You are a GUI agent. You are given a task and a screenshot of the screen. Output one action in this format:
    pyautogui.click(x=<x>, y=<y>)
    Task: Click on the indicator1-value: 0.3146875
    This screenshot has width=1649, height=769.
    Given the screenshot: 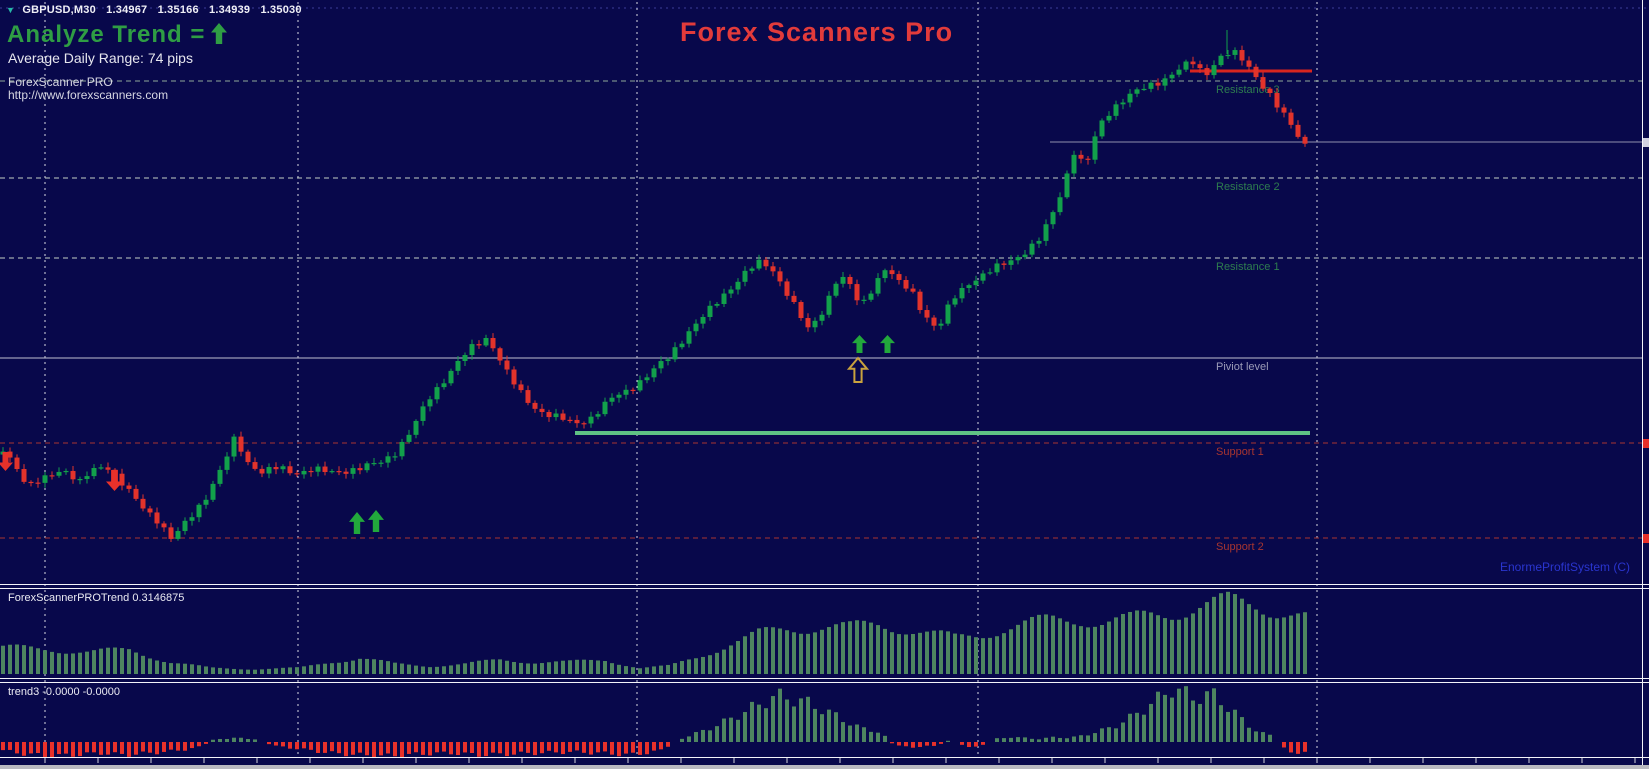 What is the action you would take?
    pyautogui.click(x=158, y=598)
    